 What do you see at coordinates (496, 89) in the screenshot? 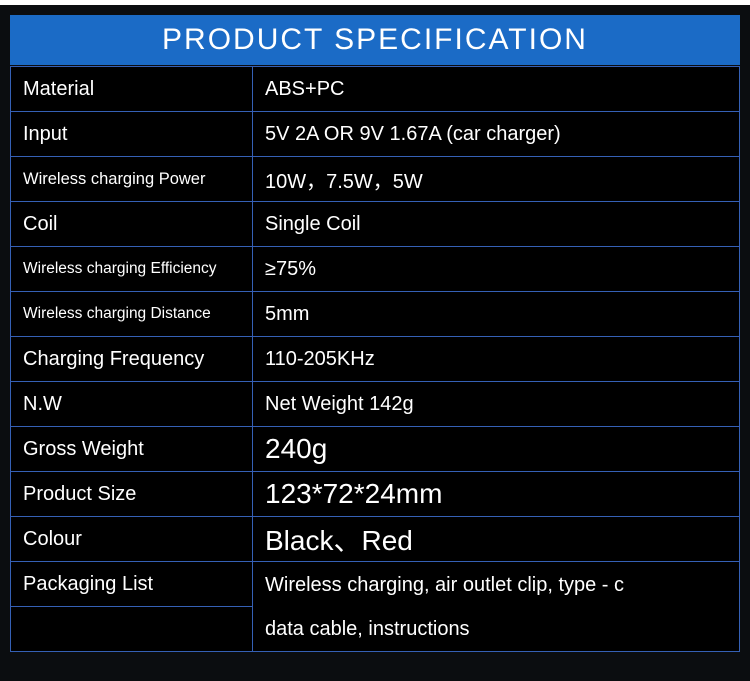
I see `spec-value: ABS+PC` at bounding box center [496, 89].